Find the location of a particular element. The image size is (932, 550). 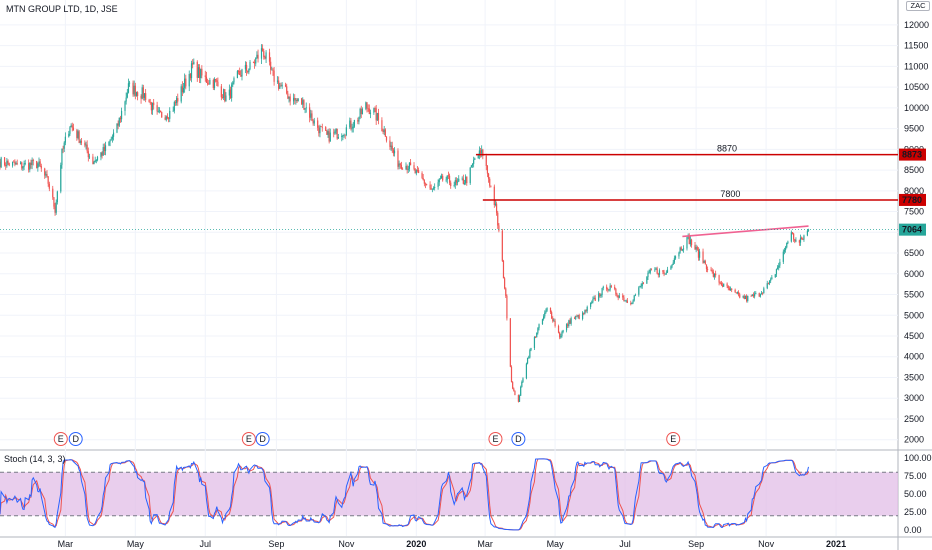

stoch-tick-label: 25.00 is located at coordinates (915, 512).